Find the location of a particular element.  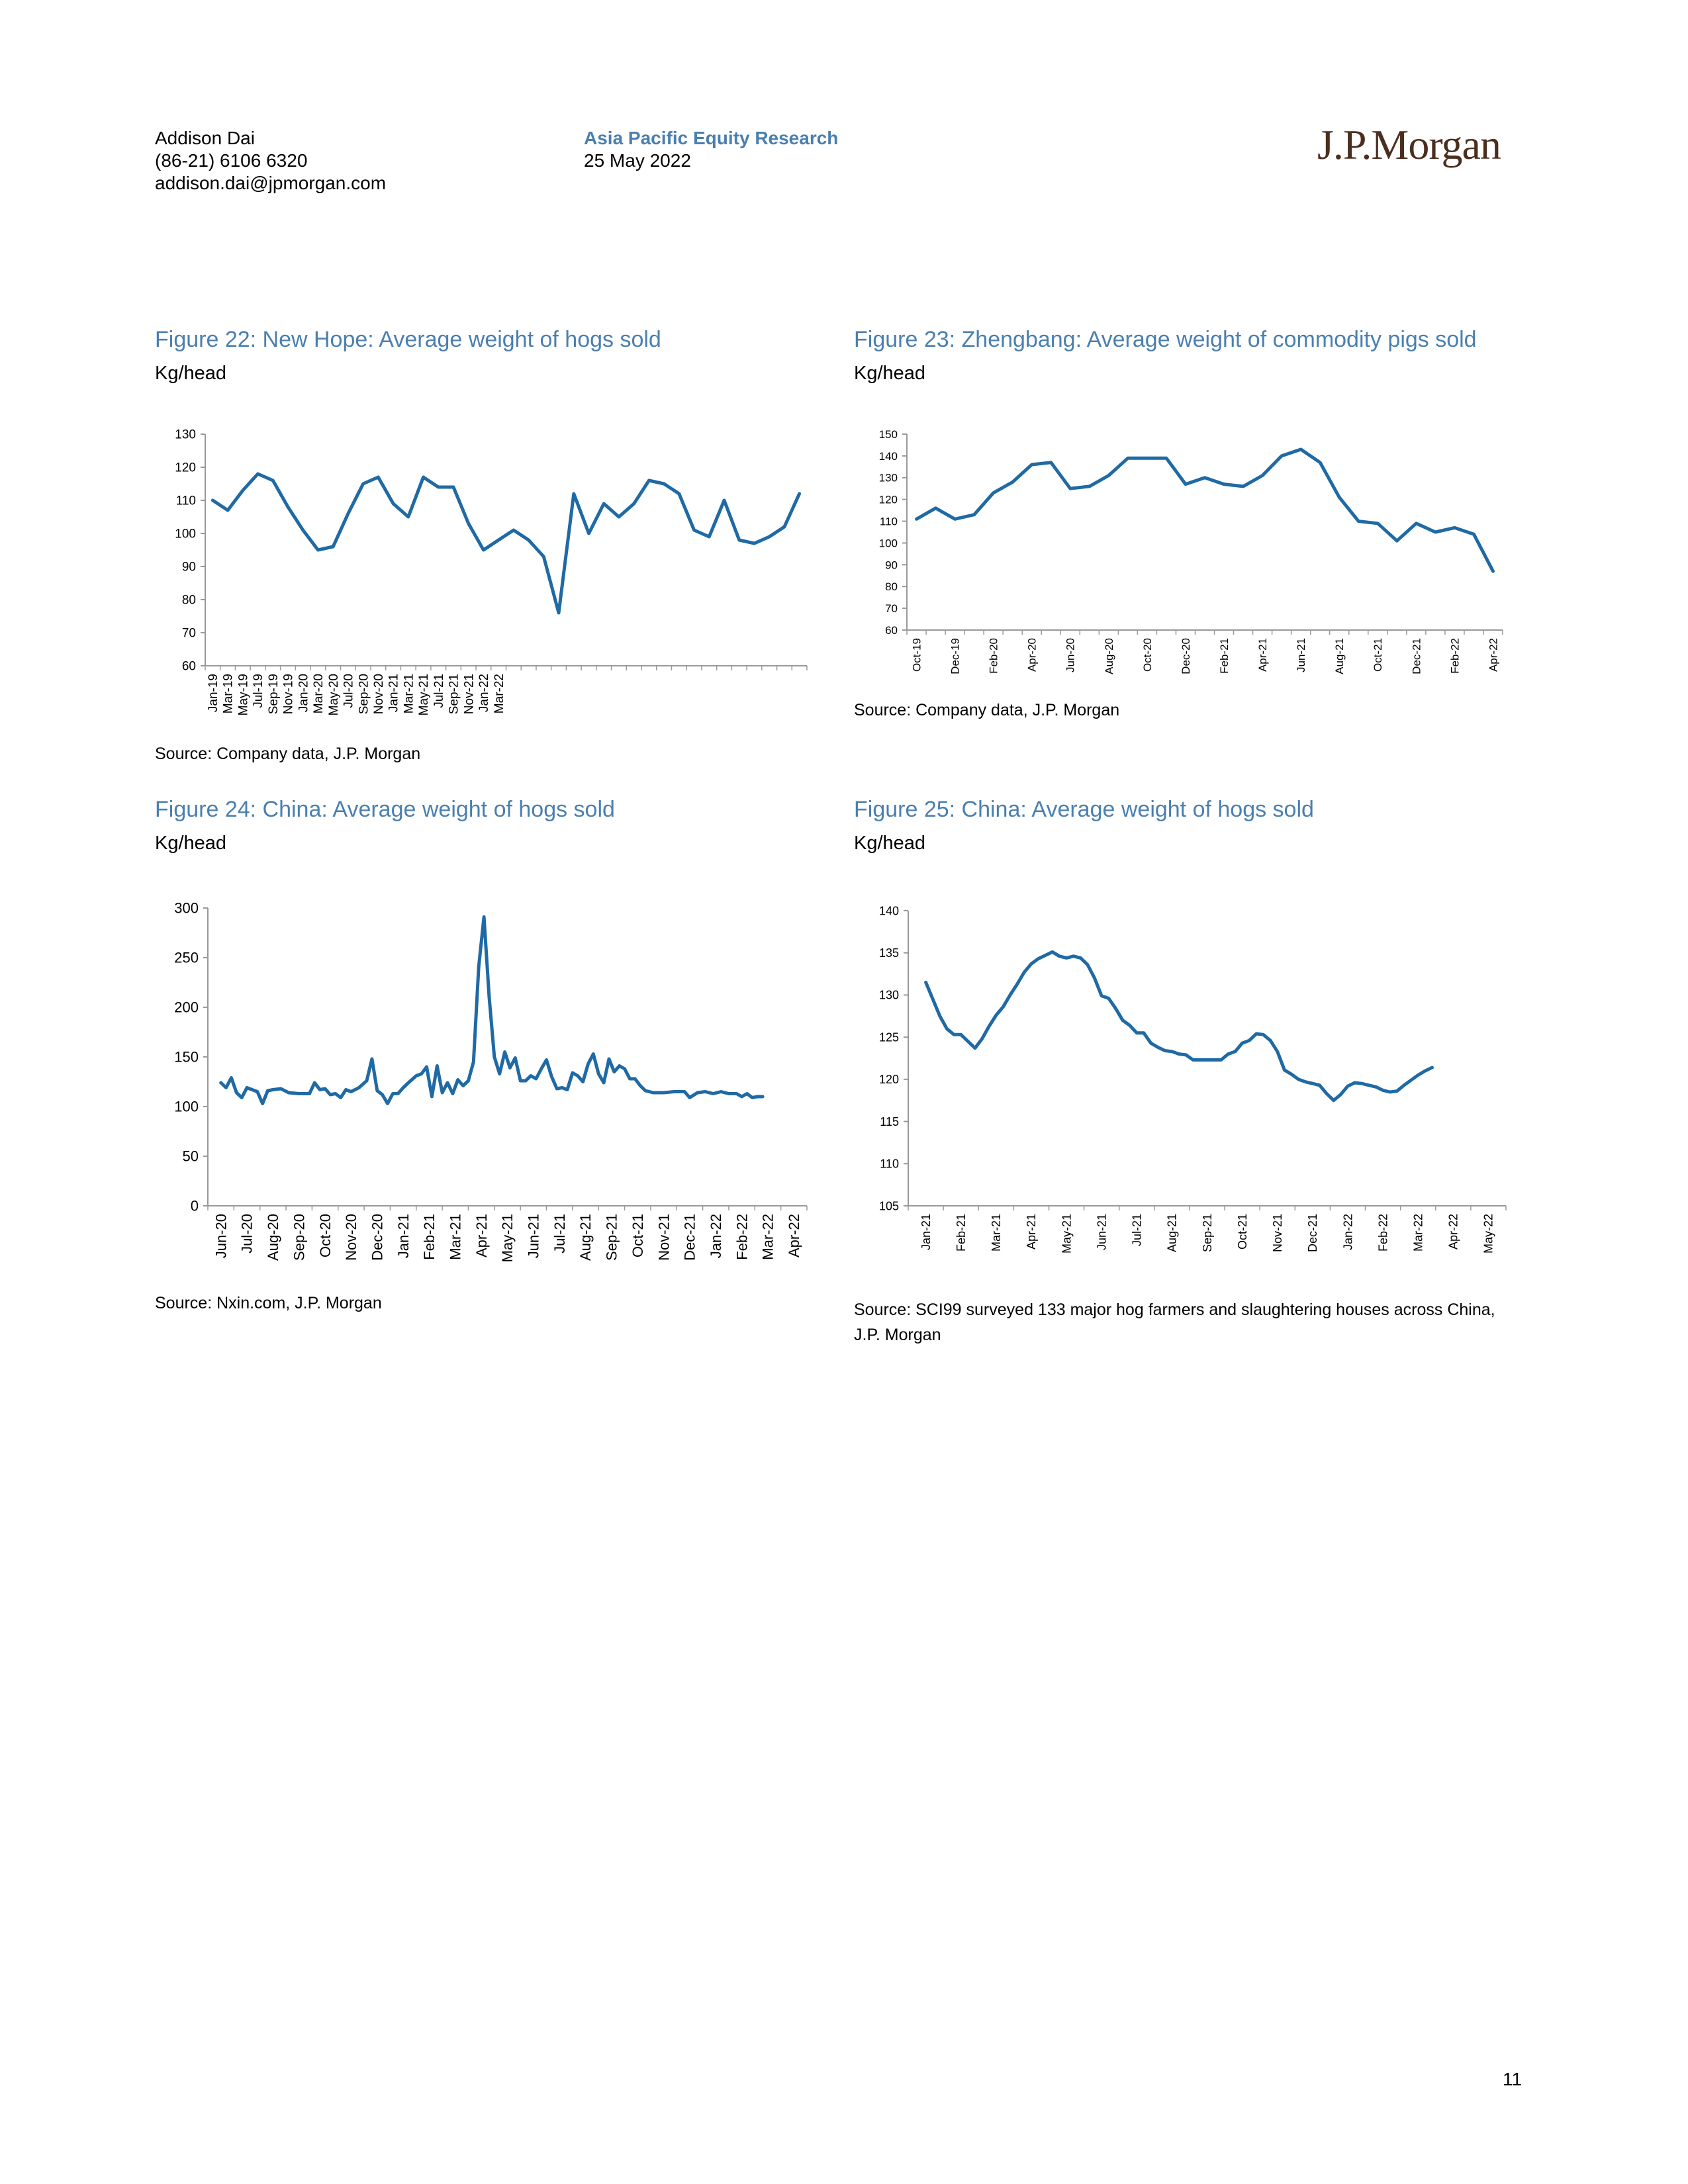

page-number: 11 is located at coordinates (1513, 2079).